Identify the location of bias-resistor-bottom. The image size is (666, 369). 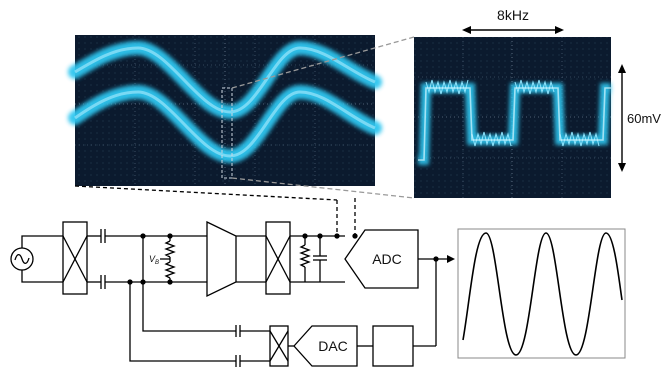
(170, 270).